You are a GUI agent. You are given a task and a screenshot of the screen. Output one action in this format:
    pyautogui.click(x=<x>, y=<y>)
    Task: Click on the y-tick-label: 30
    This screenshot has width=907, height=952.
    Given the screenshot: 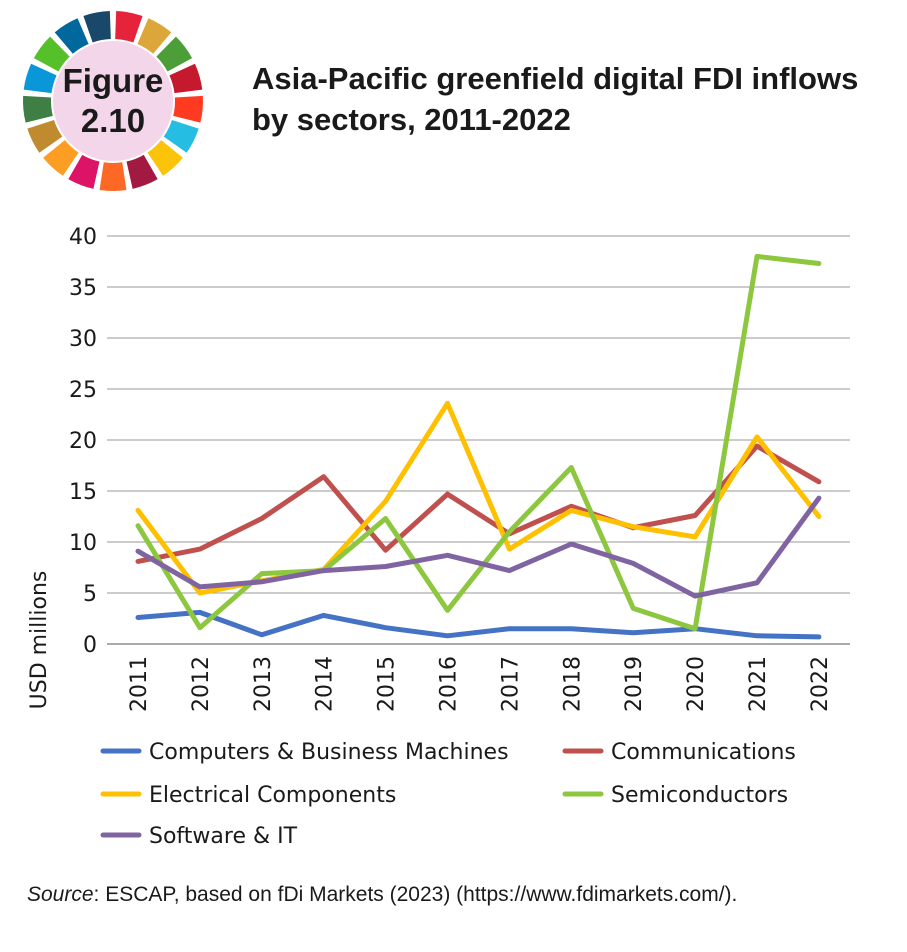 What is the action you would take?
    pyautogui.click(x=83, y=339)
    